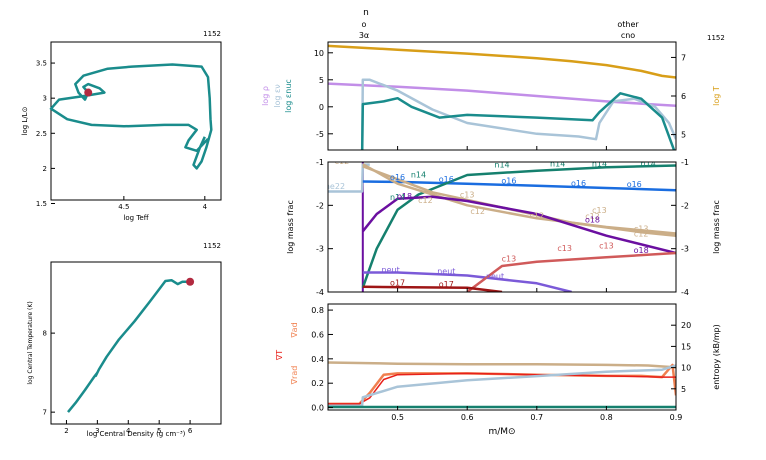  I want to click on central-x-tick-label-4: 6, so click(190, 431).